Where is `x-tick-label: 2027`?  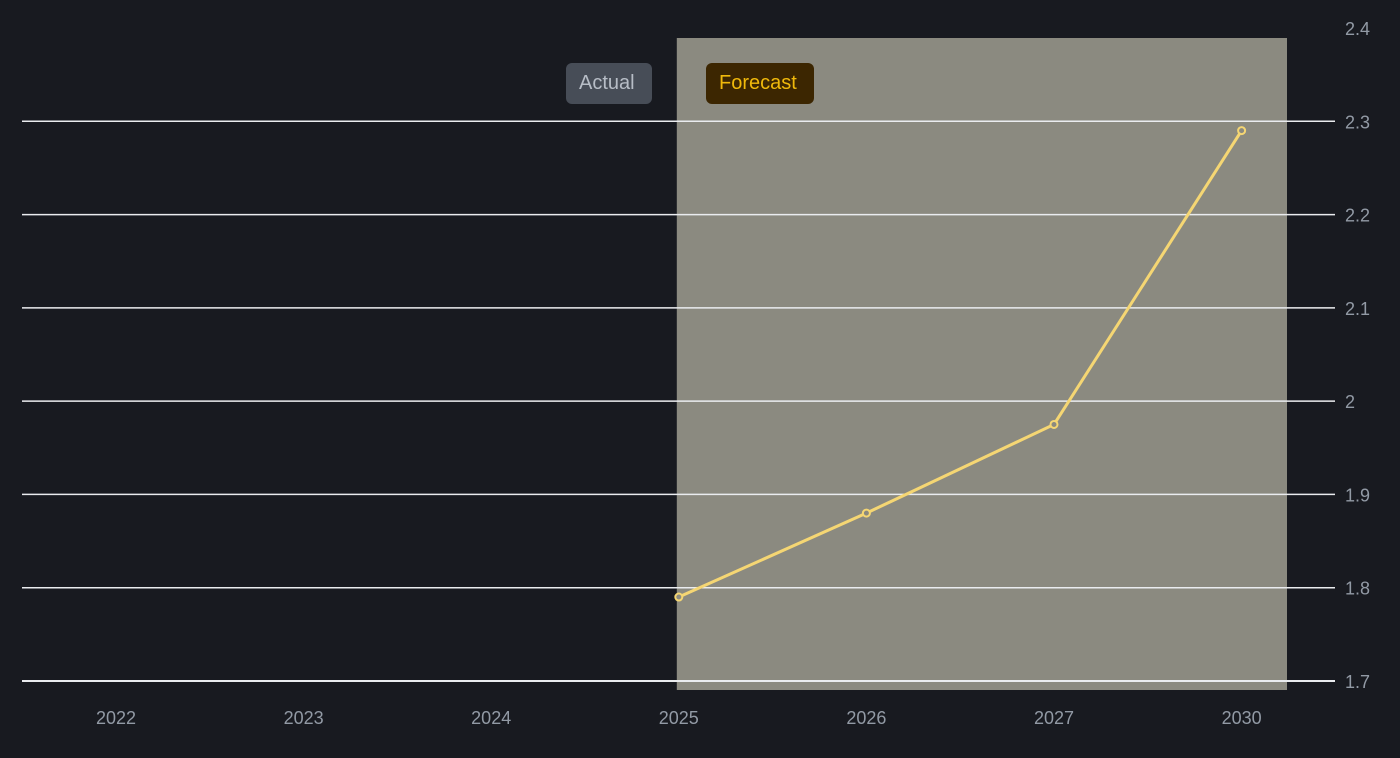 x-tick-label: 2027 is located at coordinates (1054, 718).